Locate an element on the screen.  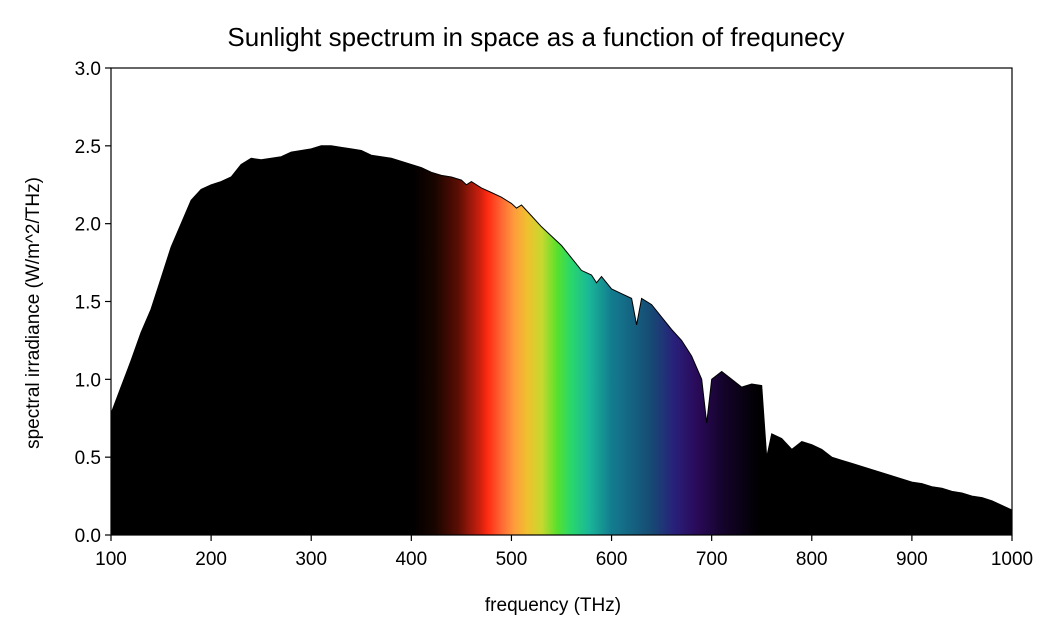
y-tick-label: 2.0 is located at coordinates (88, 225).